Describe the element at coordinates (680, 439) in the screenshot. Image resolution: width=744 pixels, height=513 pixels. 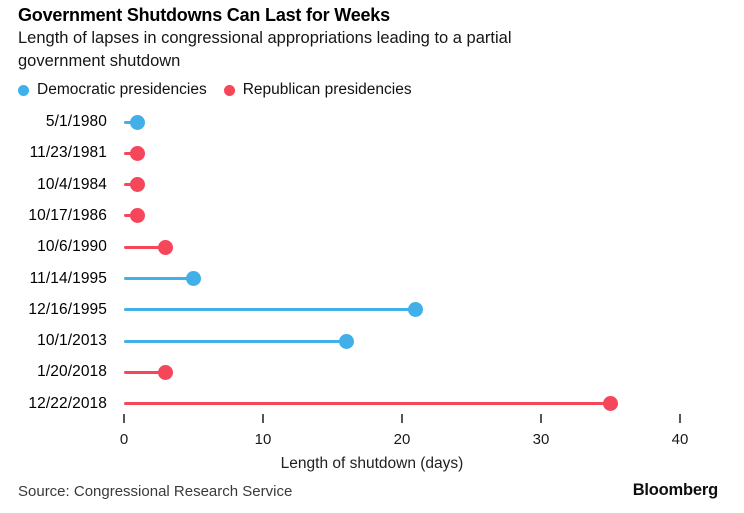
I see `x-axis-tick-label: 40` at that location.